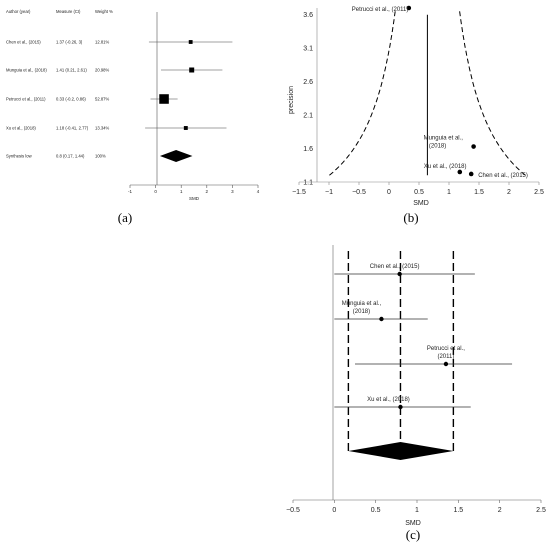 The width and height of the screenshot is (550, 545). Describe the element at coordinates (329, 192) in the screenshot. I see `b-x-tick-label: −1` at that location.